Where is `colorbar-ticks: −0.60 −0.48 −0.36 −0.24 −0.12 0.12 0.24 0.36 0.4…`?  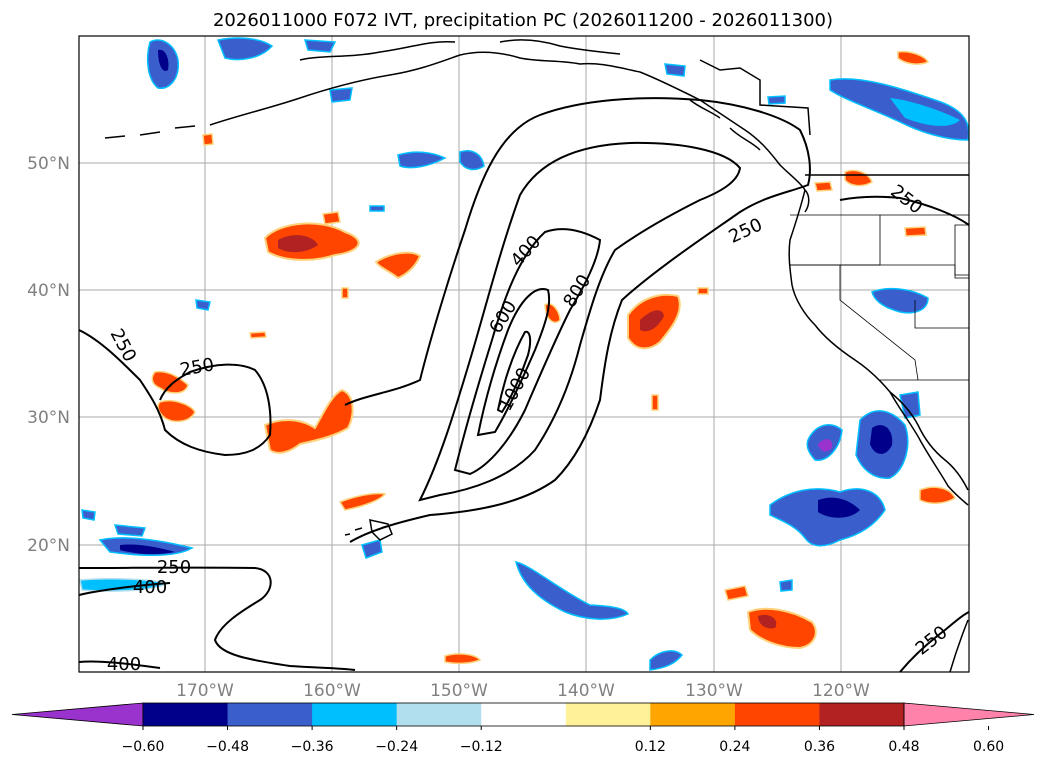
colorbar-ticks: −0.60 −0.48 −0.36 −0.24 −0.12 0.12 0.24 0.36 0.4… is located at coordinates (563, 740).